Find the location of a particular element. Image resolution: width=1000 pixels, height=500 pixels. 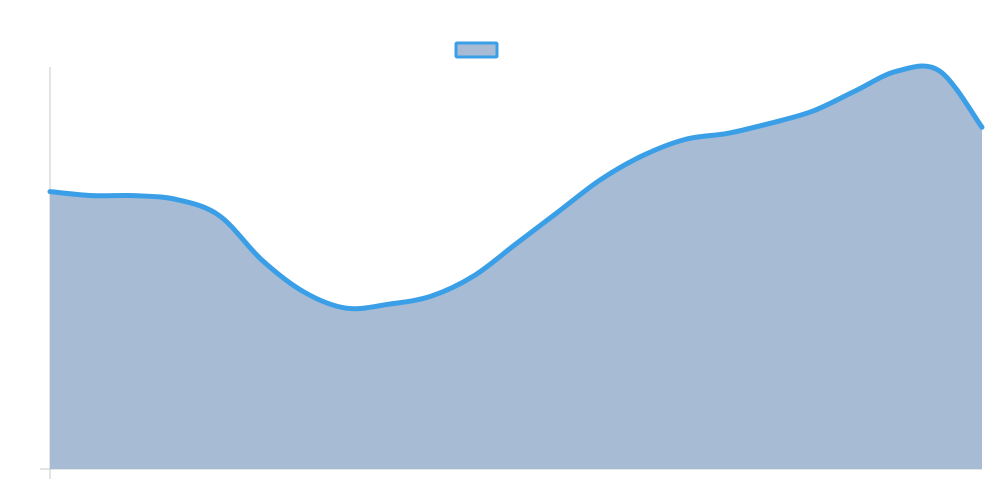

legend-swatch is located at coordinates (476, 50).